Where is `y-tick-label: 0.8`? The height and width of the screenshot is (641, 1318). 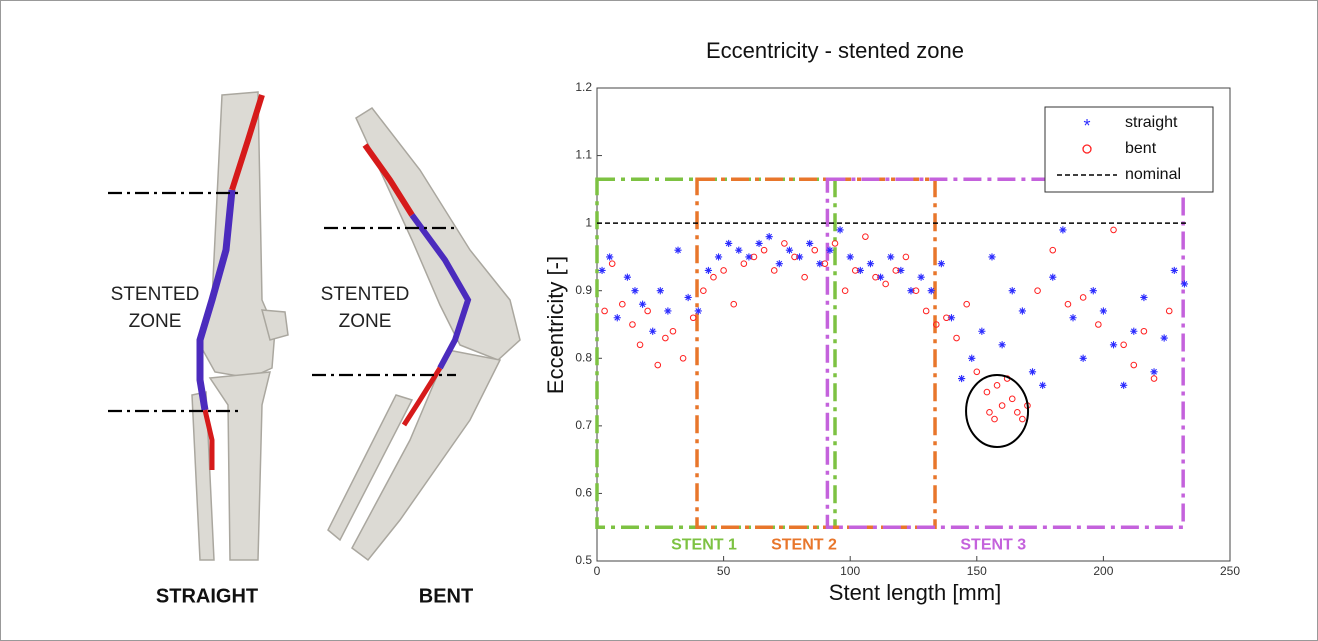 y-tick-label: 0.8 is located at coordinates (583, 357).